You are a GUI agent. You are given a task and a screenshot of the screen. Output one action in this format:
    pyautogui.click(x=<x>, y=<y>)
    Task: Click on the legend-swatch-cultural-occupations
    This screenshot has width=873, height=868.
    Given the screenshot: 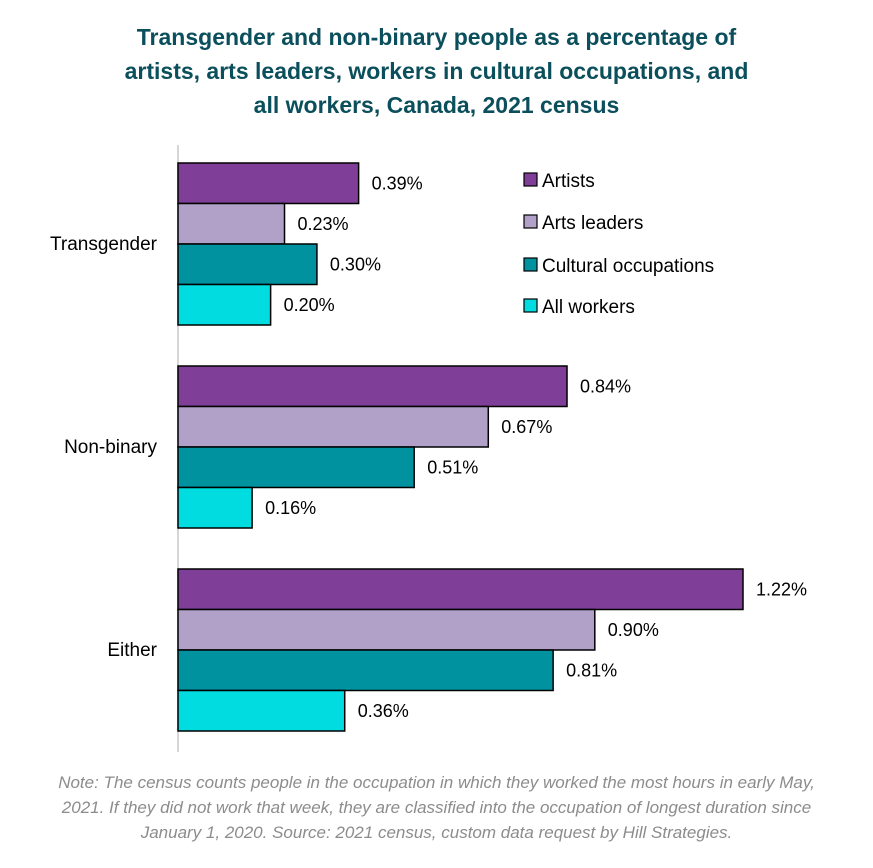 What is the action you would take?
    pyautogui.click(x=530, y=264)
    